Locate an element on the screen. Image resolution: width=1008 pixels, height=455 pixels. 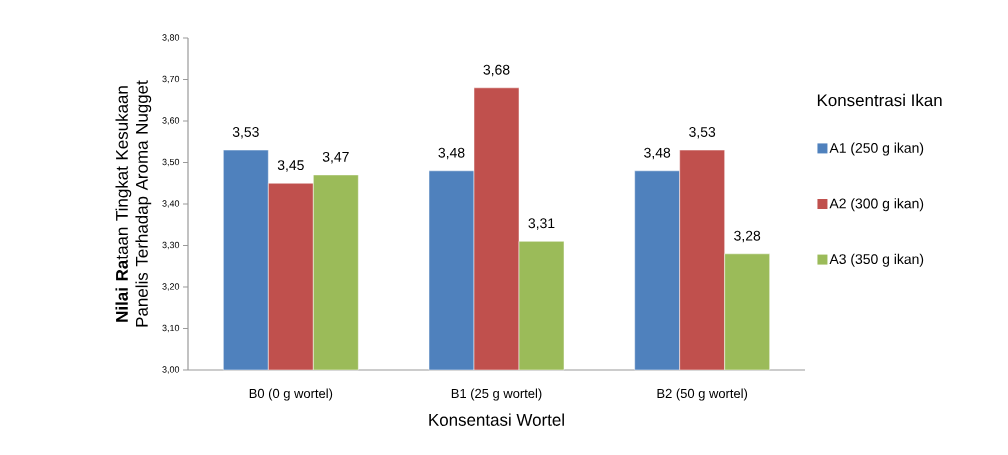
x-tick-label: B2 (50 g wortel) is located at coordinates (702, 394).